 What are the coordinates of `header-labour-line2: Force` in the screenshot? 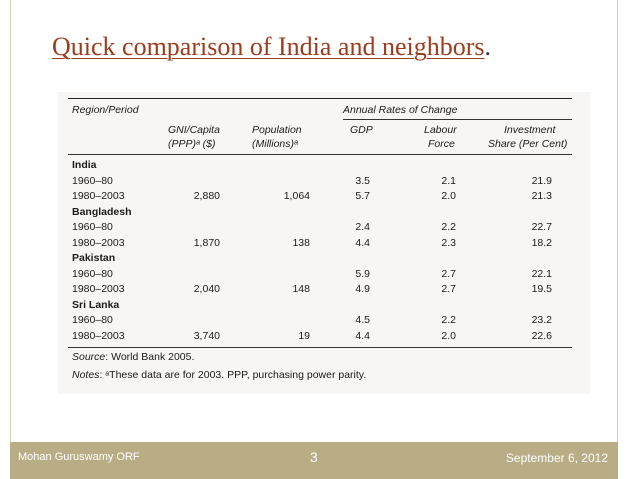 It's located at (441, 144).